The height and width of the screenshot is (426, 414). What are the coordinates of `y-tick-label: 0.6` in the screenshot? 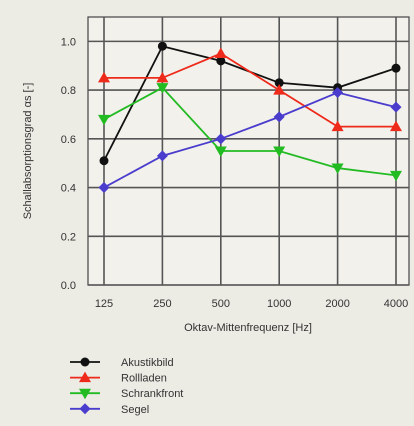 It's located at (68, 140).